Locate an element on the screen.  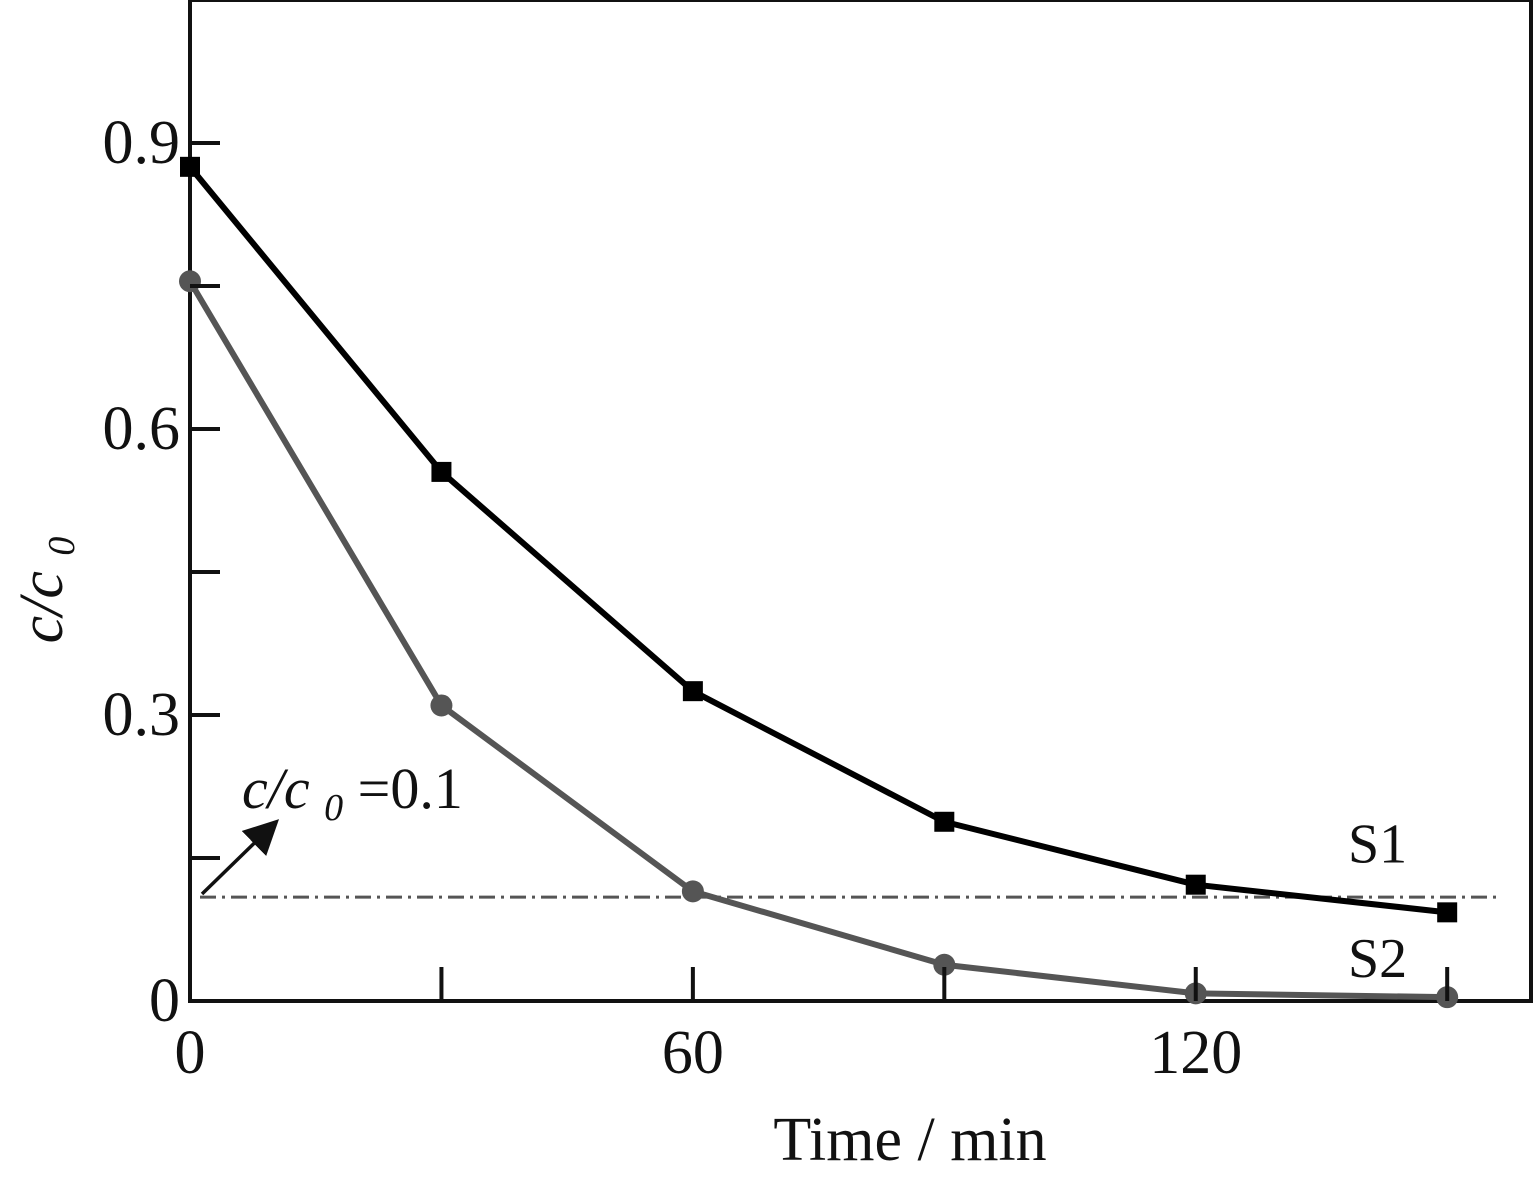
y-axis-title: c/c 0 is located at coordinates (45, 590).